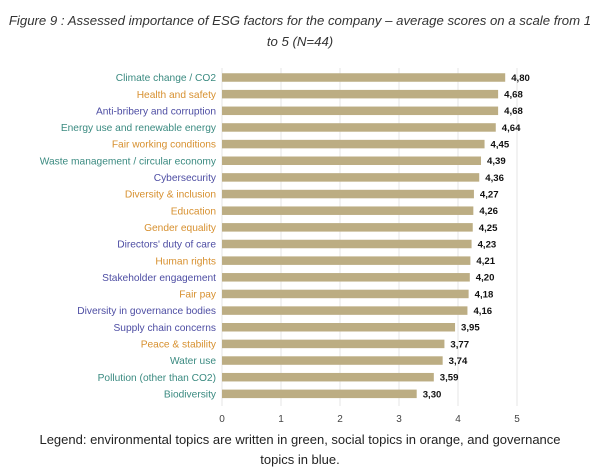 Image resolution: width=600 pixels, height=471 pixels. Describe the element at coordinates (146, 311) in the screenshot. I see `category-label-15: Diversity in governance bodies` at that location.